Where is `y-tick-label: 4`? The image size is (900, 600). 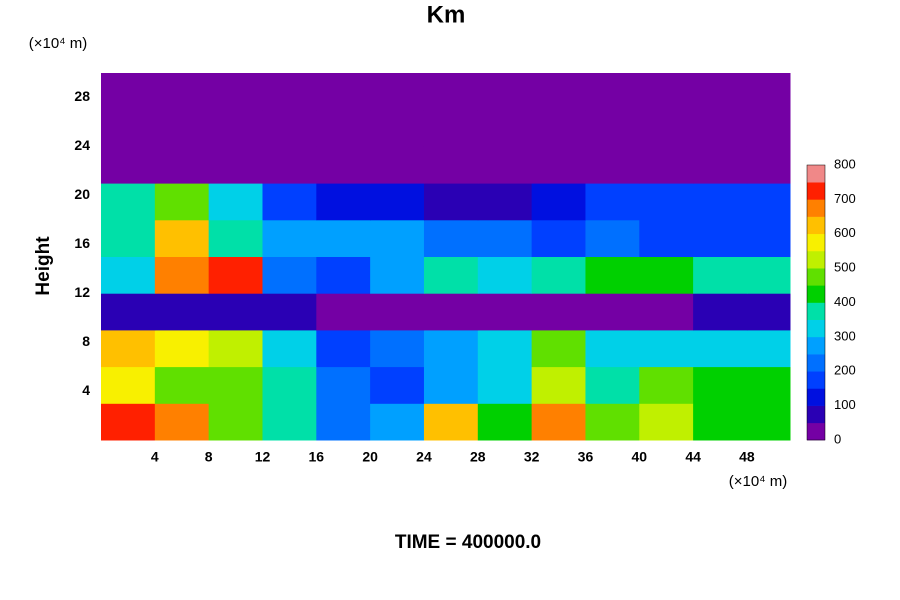 y-tick-label: 4 is located at coordinates (86, 390).